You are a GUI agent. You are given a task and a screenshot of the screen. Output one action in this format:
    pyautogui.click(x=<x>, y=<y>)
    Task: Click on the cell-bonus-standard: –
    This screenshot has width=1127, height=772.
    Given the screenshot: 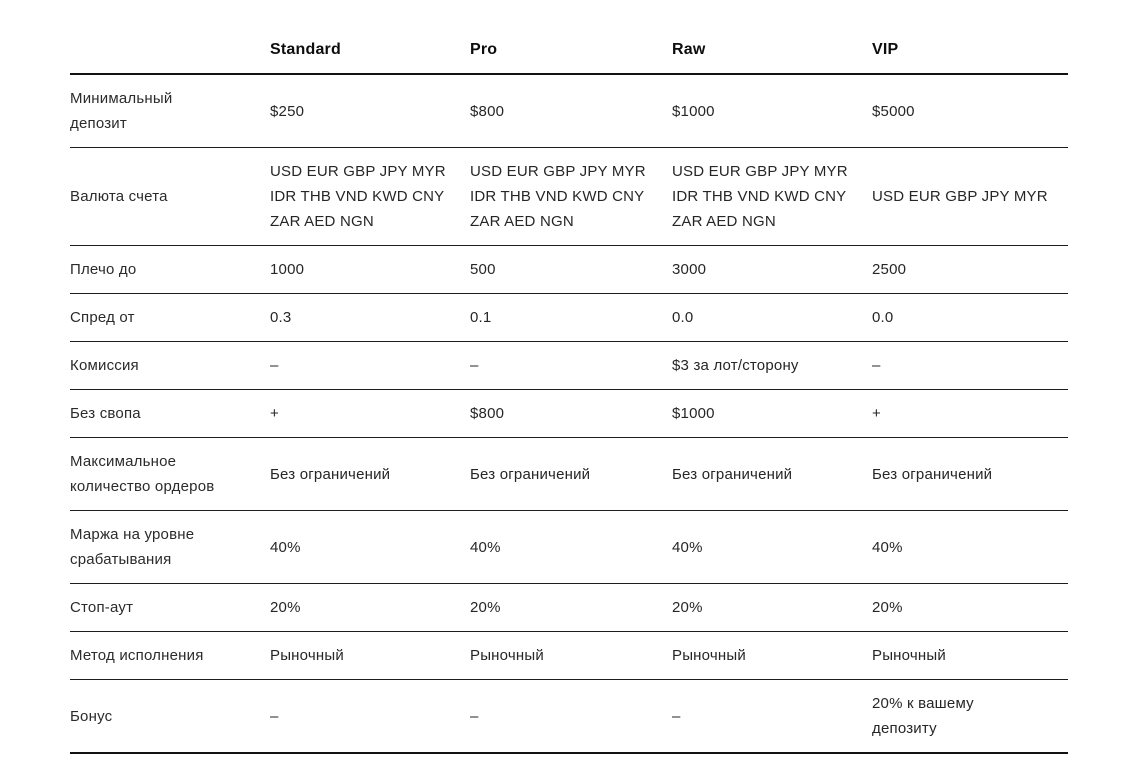 What is the action you would take?
    pyautogui.click(x=274, y=716)
    